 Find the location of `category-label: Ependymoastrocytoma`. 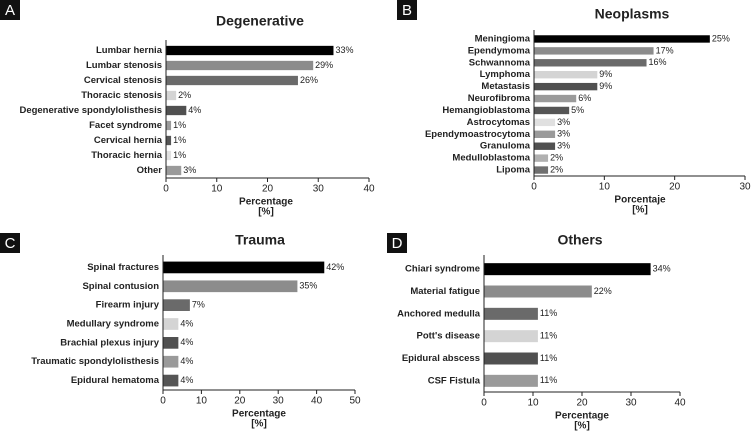

category-label: Ependymoastrocytoma is located at coordinates (478, 134).